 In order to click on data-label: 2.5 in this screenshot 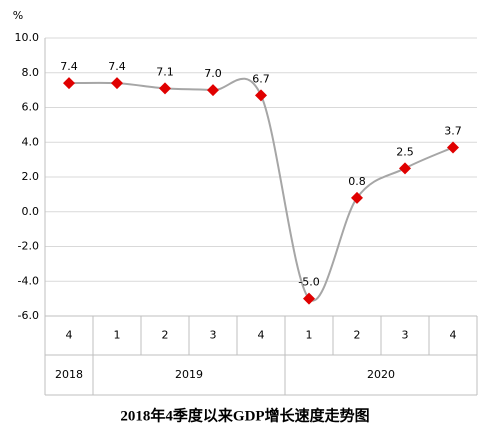, I will do `click(405, 151)`.